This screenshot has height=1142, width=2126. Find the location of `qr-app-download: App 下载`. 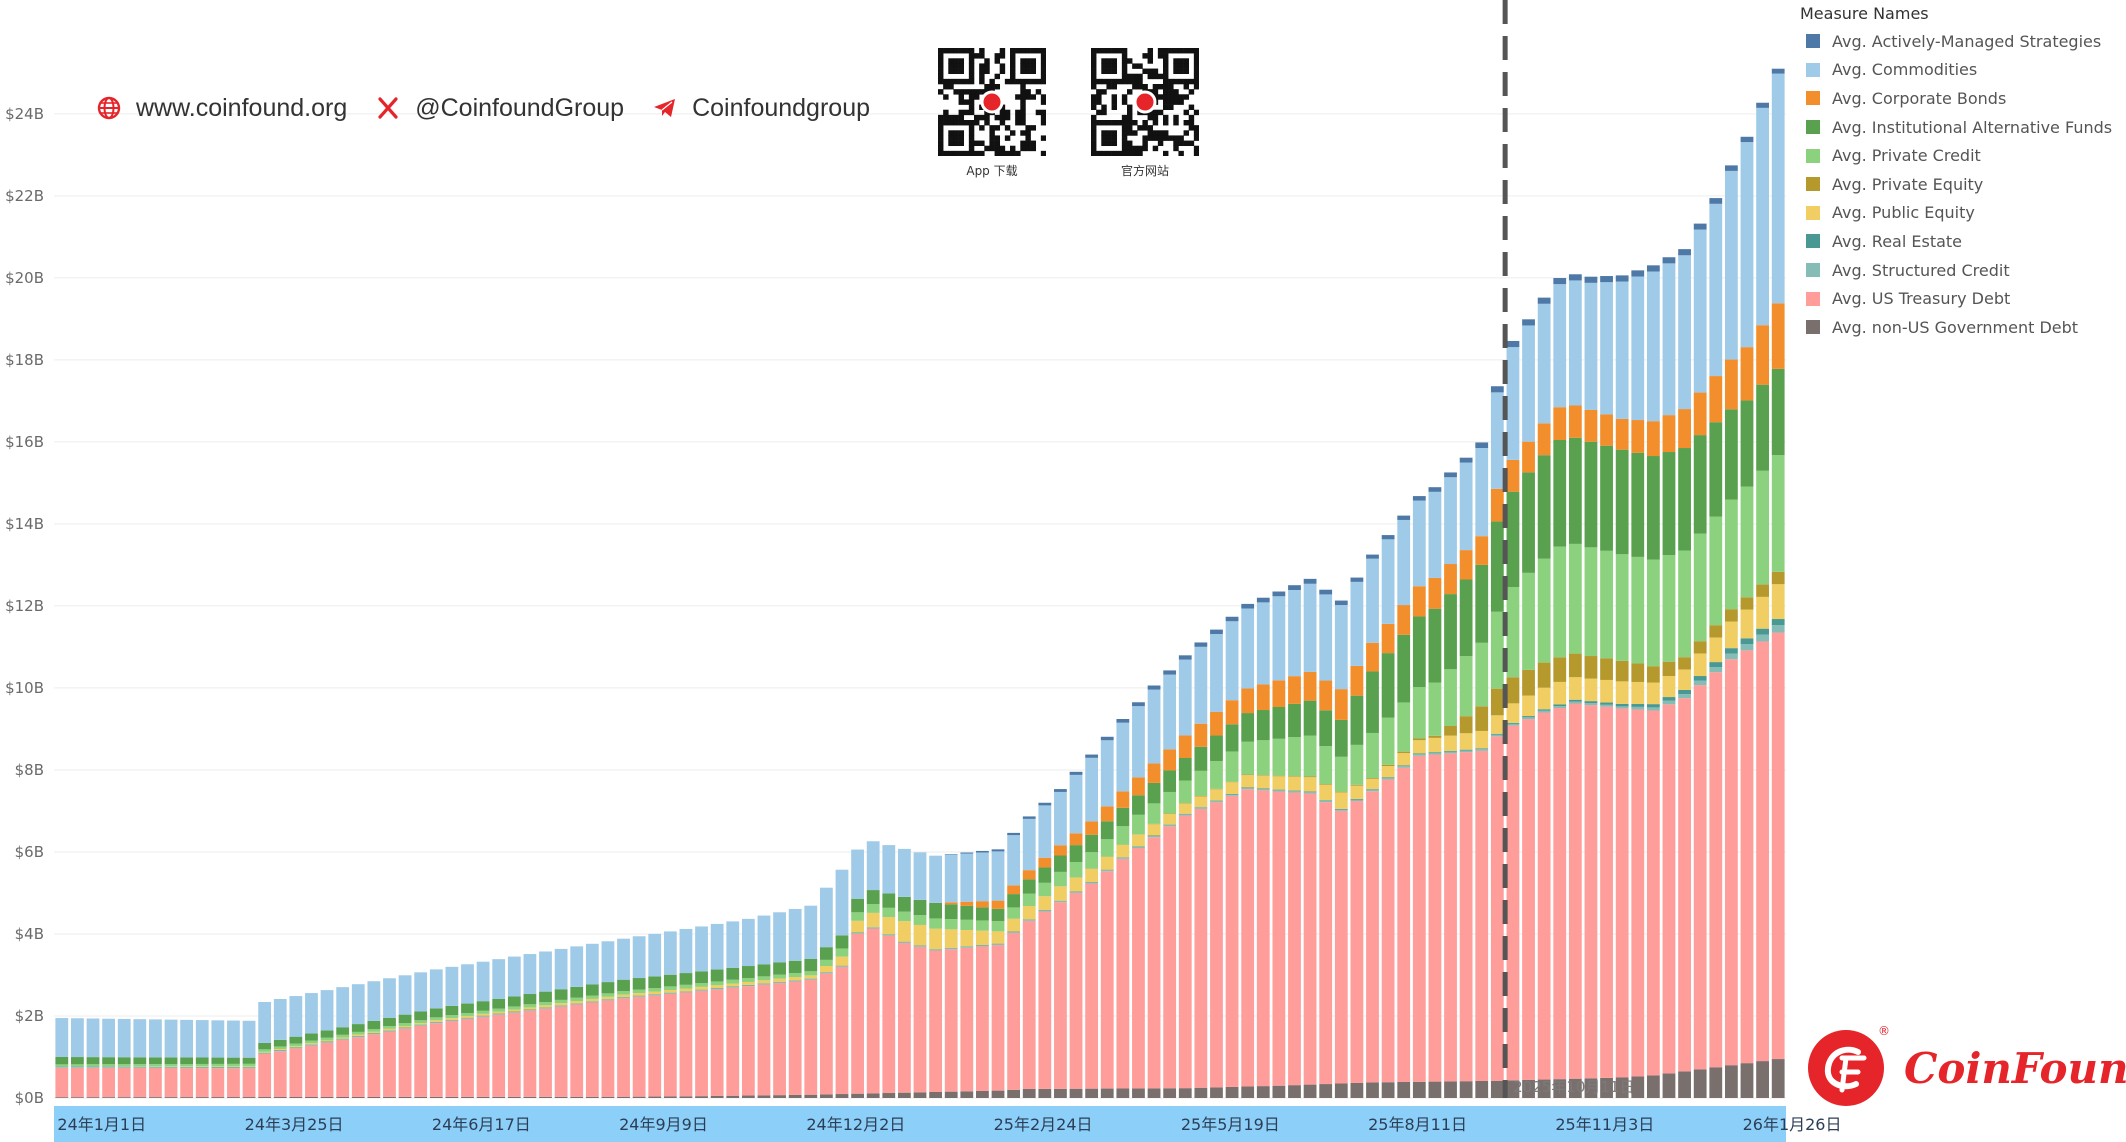

qr-app-download: App 下载 is located at coordinates (992, 113).